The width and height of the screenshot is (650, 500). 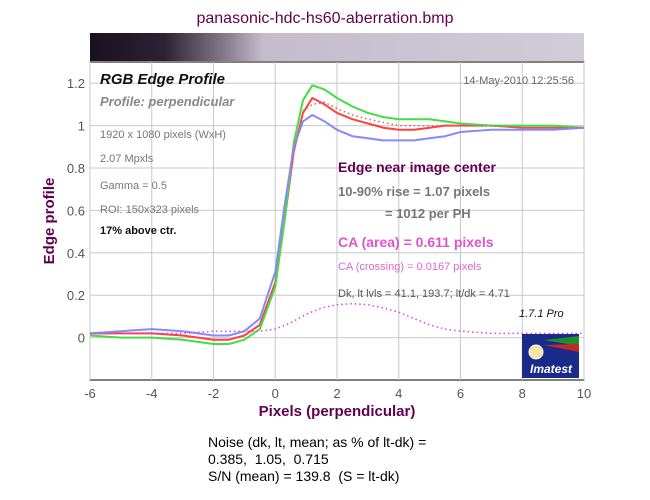 What do you see at coordinates (410, 267) in the screenshot?
I see `annotation-ca-crossing: CA (crossing) = 0.0167 pixels` at bounding box center [410, 267].